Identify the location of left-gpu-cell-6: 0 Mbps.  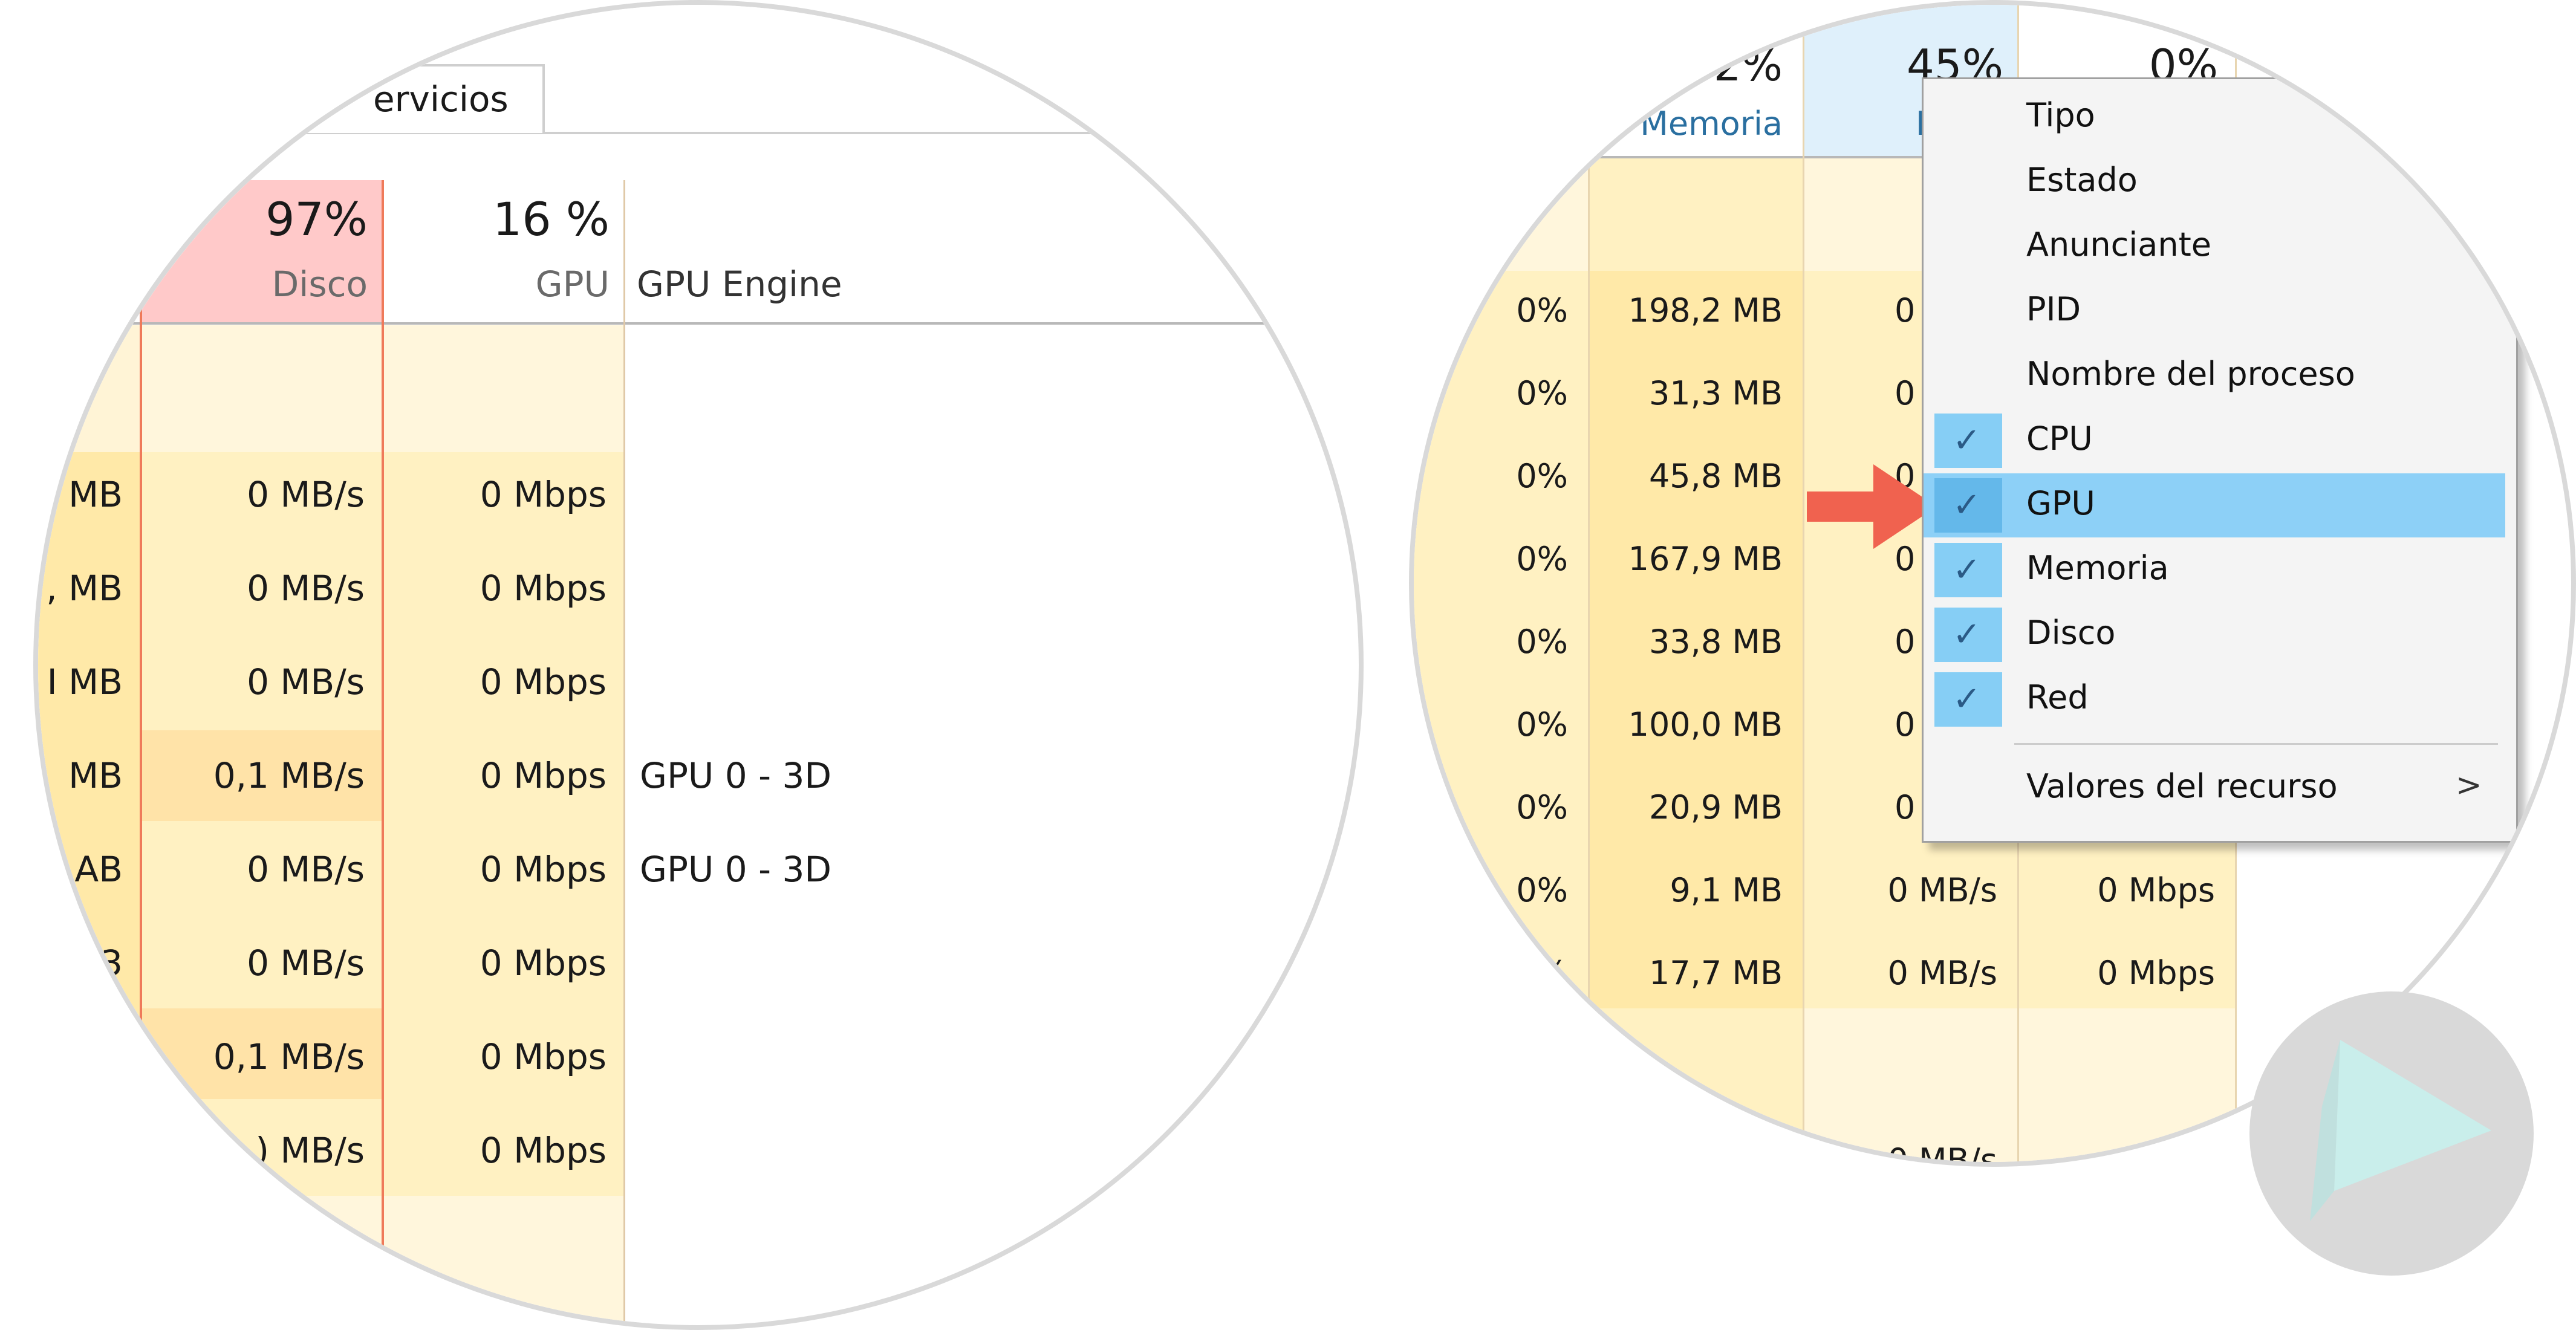
(544, 1056).